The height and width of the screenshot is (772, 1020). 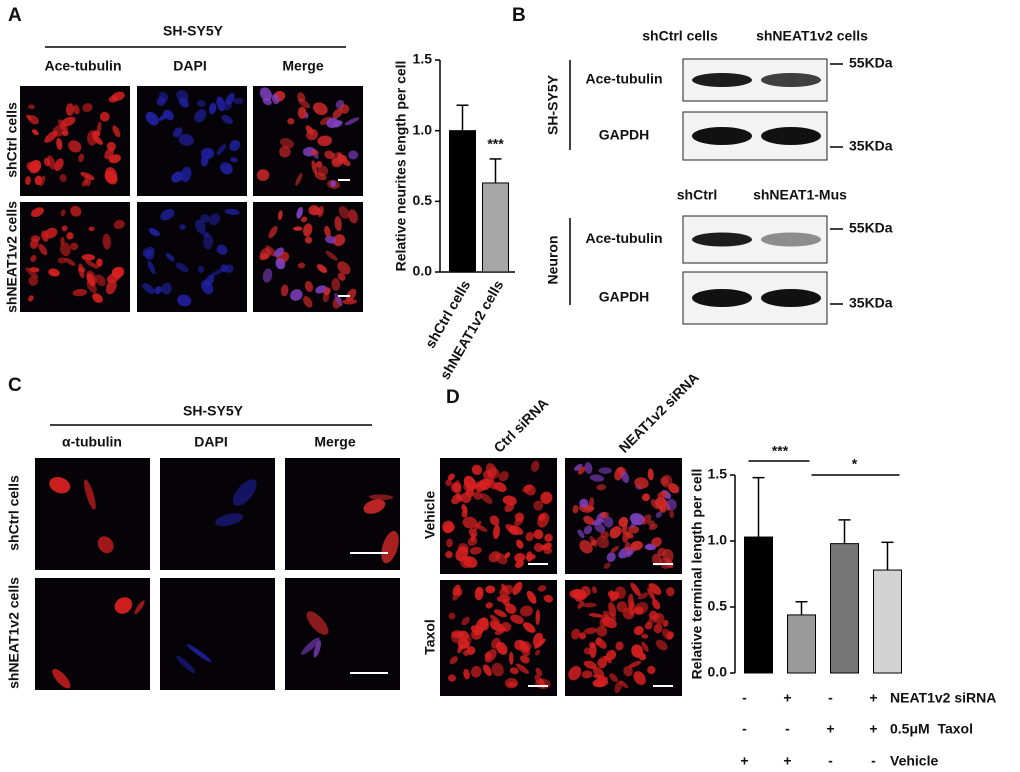 What do you see at coordinates (14, 513) in the screenshot?
I see `row-label: shCtrl cells` at bounding box center [14, 513].